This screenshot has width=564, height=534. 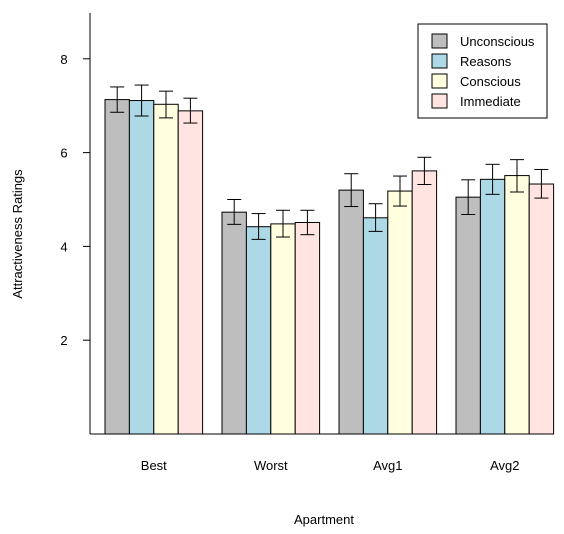 What do you see at coordinates (63, 340) in the screenshot?
I see `y-tick-label: 2` at bounding box center [63, 340].